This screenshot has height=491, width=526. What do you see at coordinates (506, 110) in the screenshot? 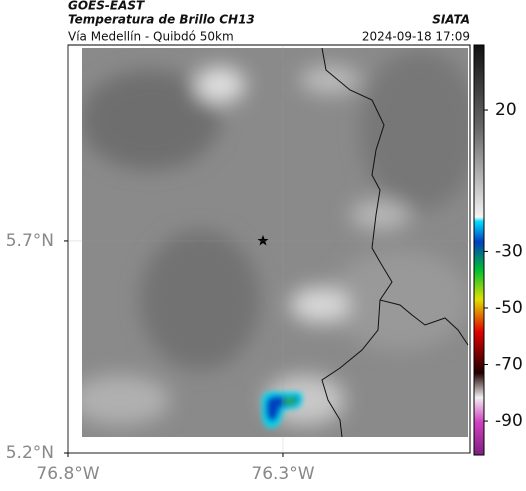
I see `colorbar-tick-label: 20` at bounding box center [506, 110].